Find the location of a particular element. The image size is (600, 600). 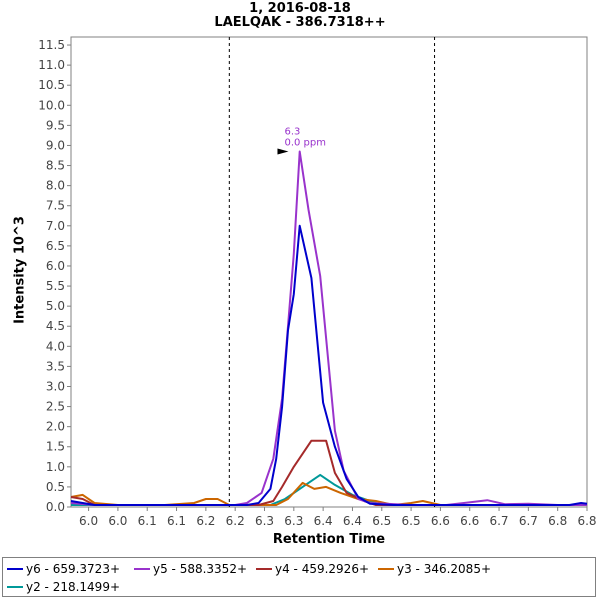

y-tick-label: 7.5 is located at coordinates (55, 206).